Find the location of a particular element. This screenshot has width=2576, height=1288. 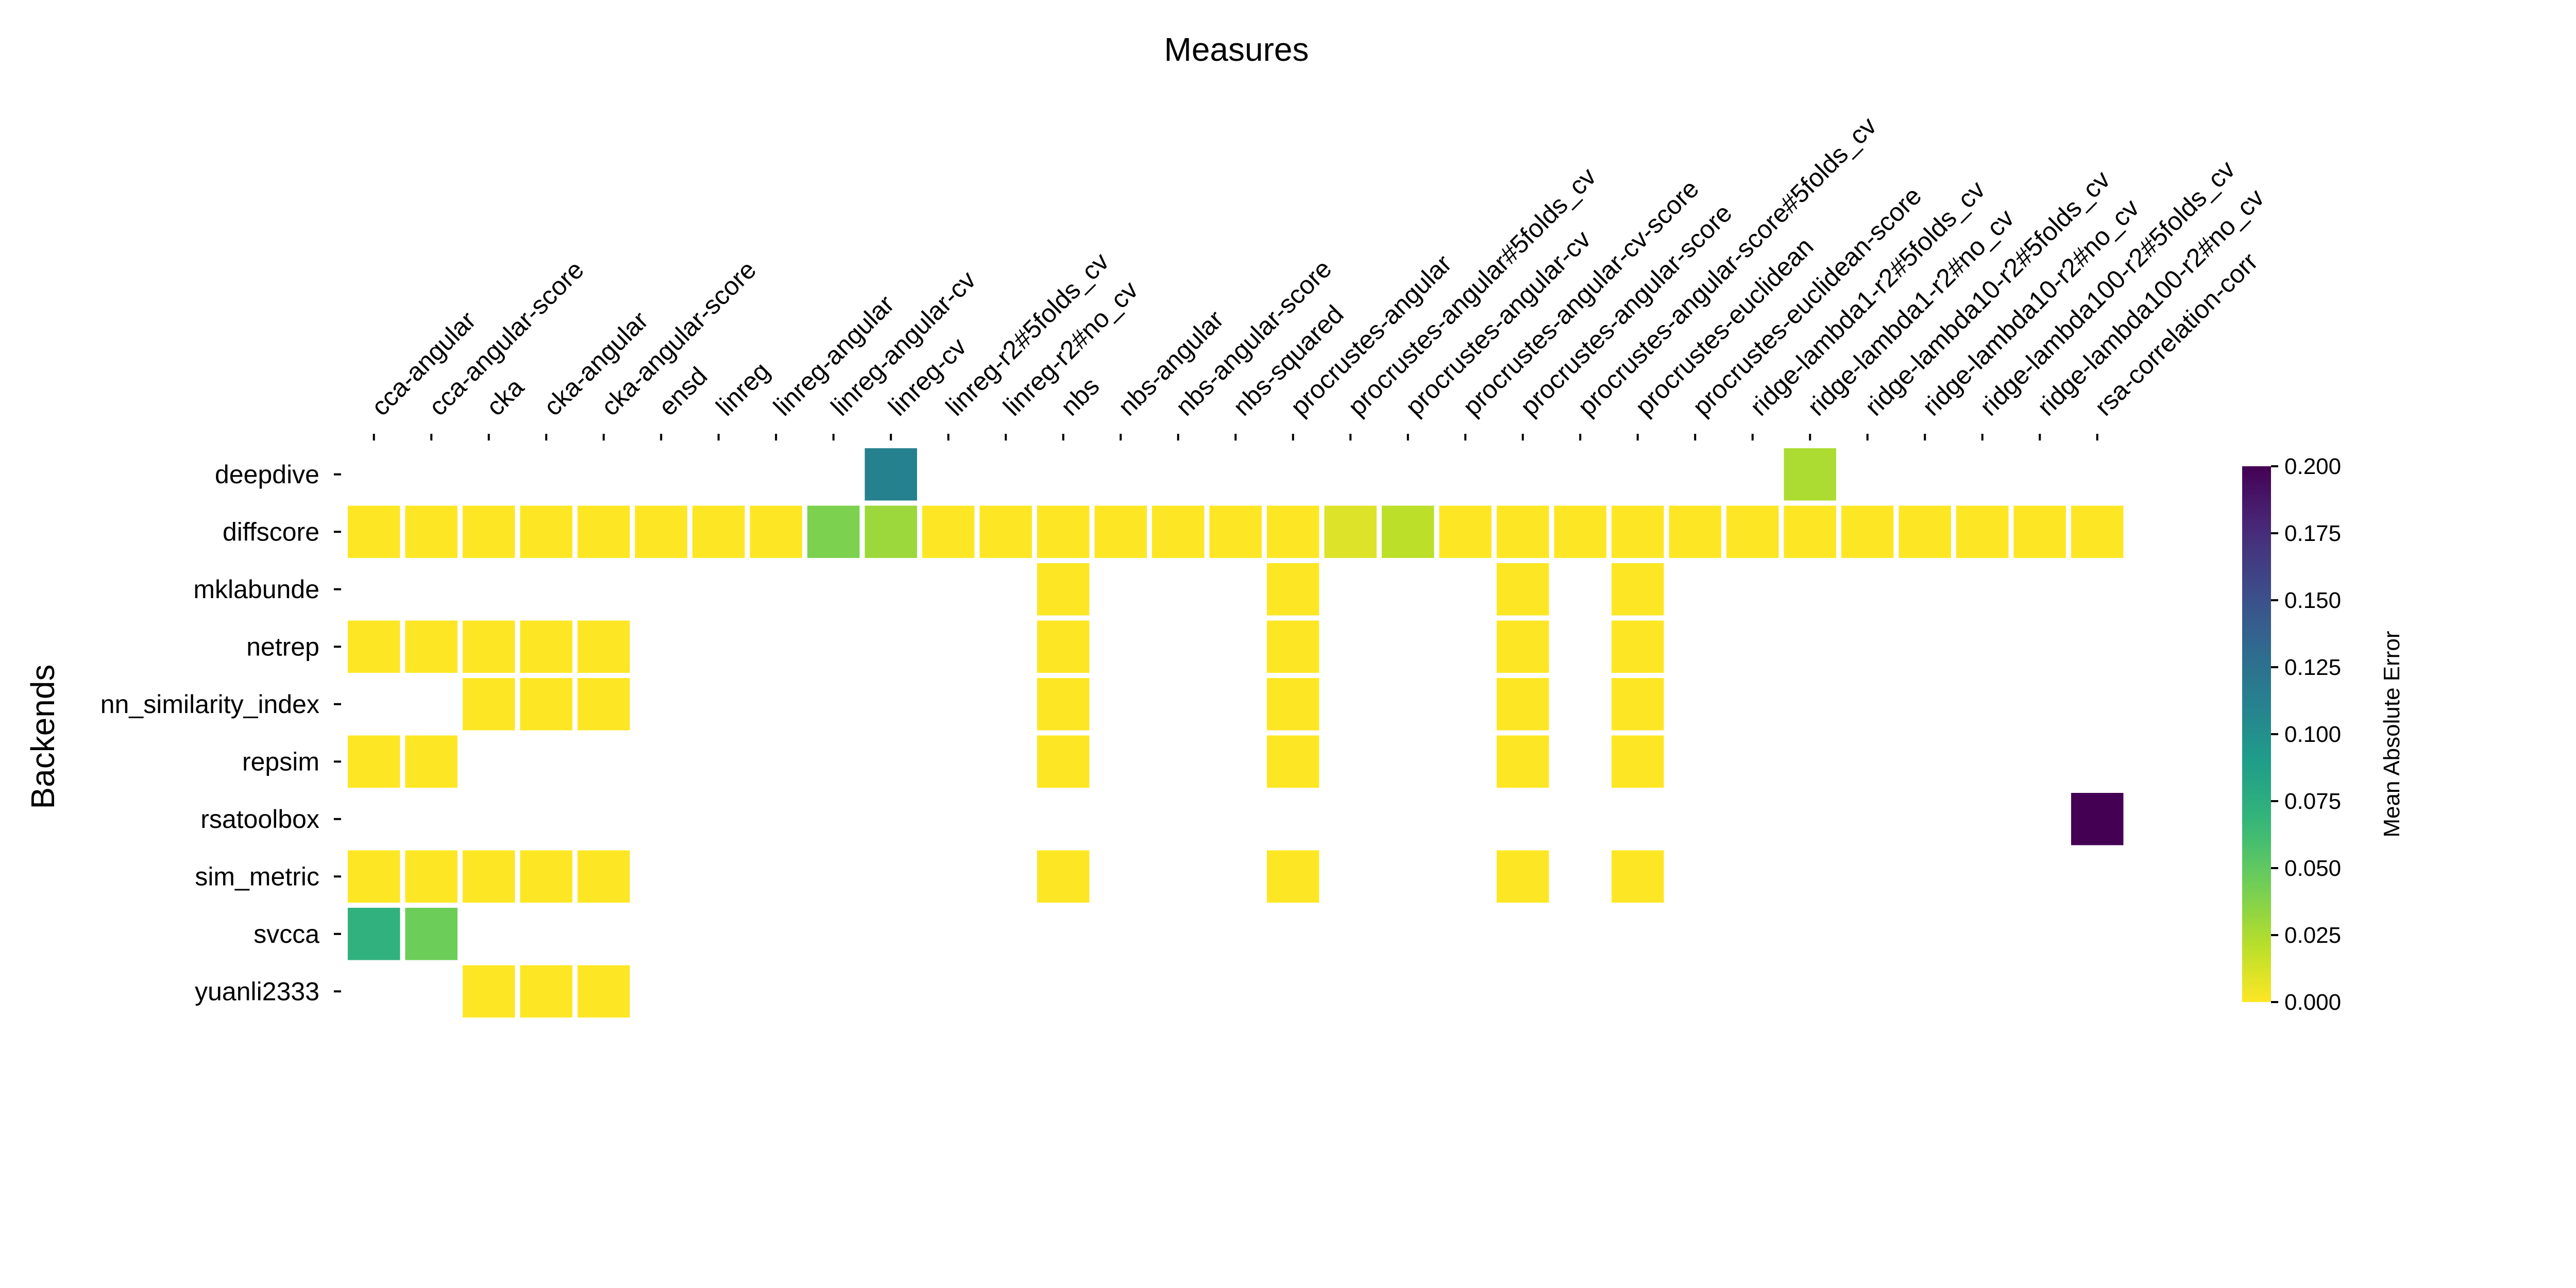

y-tick-label: mklabunde is located at coordinates (256, 589).